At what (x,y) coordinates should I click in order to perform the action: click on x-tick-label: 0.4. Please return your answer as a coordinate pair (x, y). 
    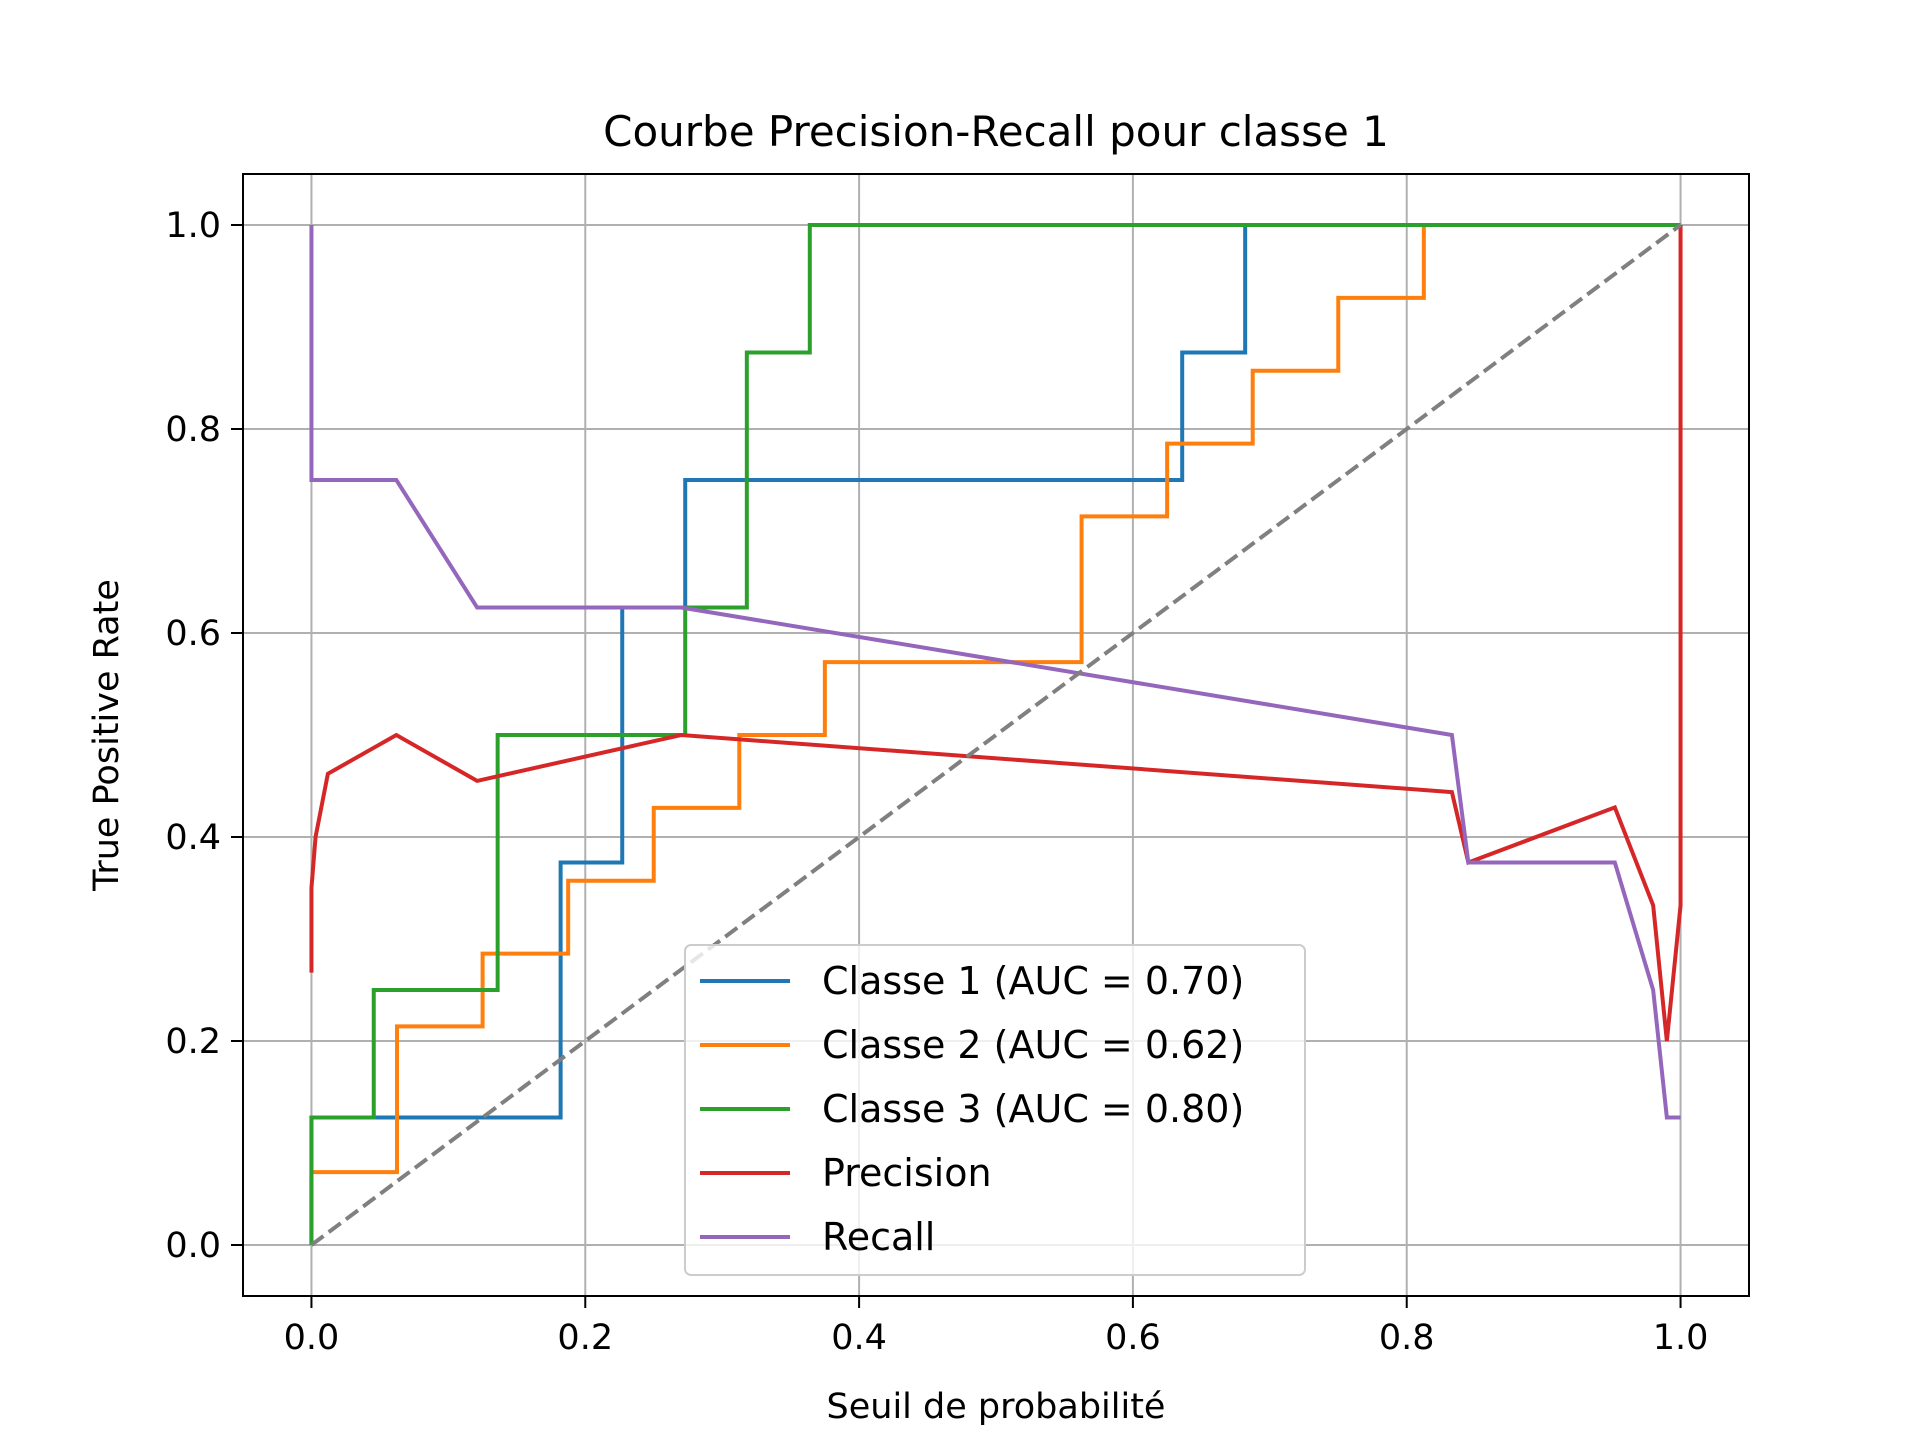
    Looking at the image, I should click on (859, 1338).